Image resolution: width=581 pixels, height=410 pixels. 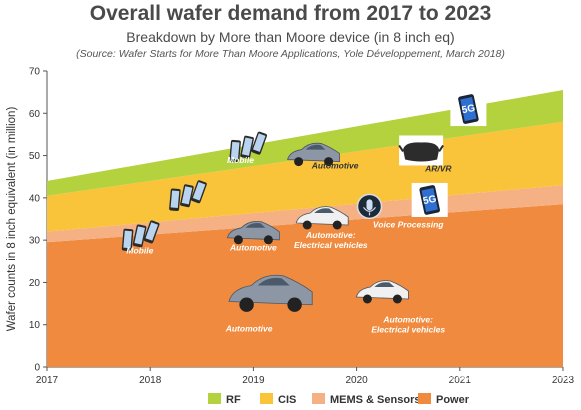 What do you see at coordinates (356, 380) in the screenshot?
I see `x-tick-label: 2020` at bounding box center [356, 380].